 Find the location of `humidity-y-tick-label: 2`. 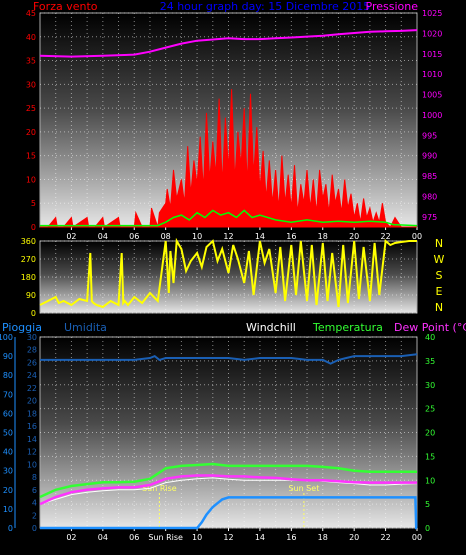

humidity-y-tick-label: 2 is located at coordinates (34, 515).